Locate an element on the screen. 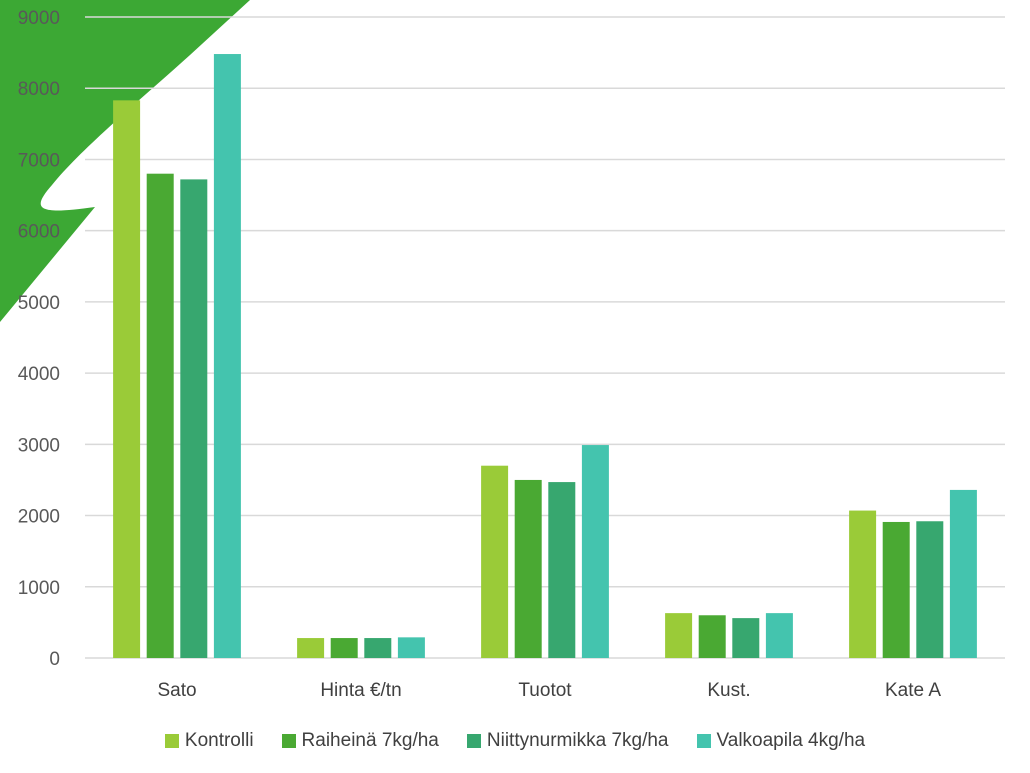  y-tick-label: 3000 is located at coordinates (39, 445).